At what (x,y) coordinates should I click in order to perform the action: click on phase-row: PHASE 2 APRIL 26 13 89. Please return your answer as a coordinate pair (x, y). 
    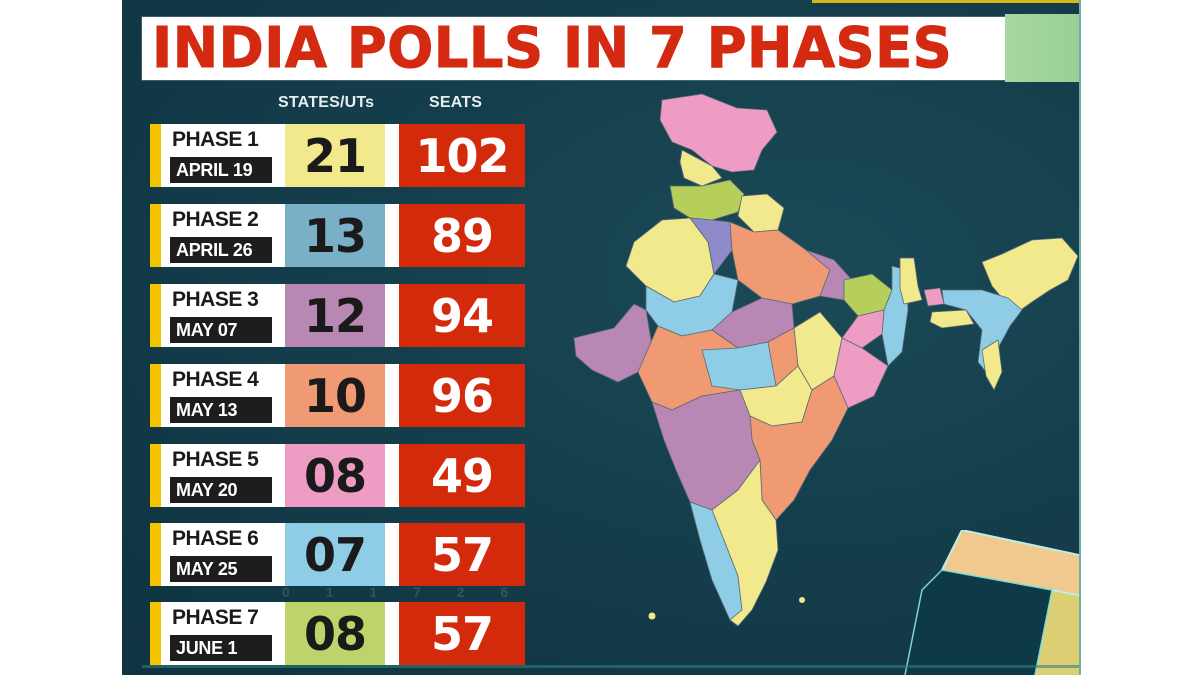
    Looking at the image, I should click on (337, 235).